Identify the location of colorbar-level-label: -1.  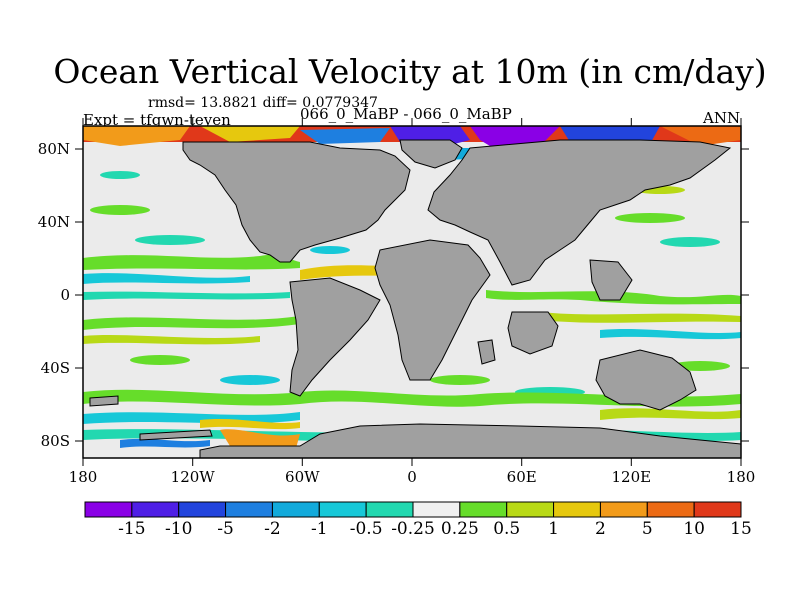
(319, 529).